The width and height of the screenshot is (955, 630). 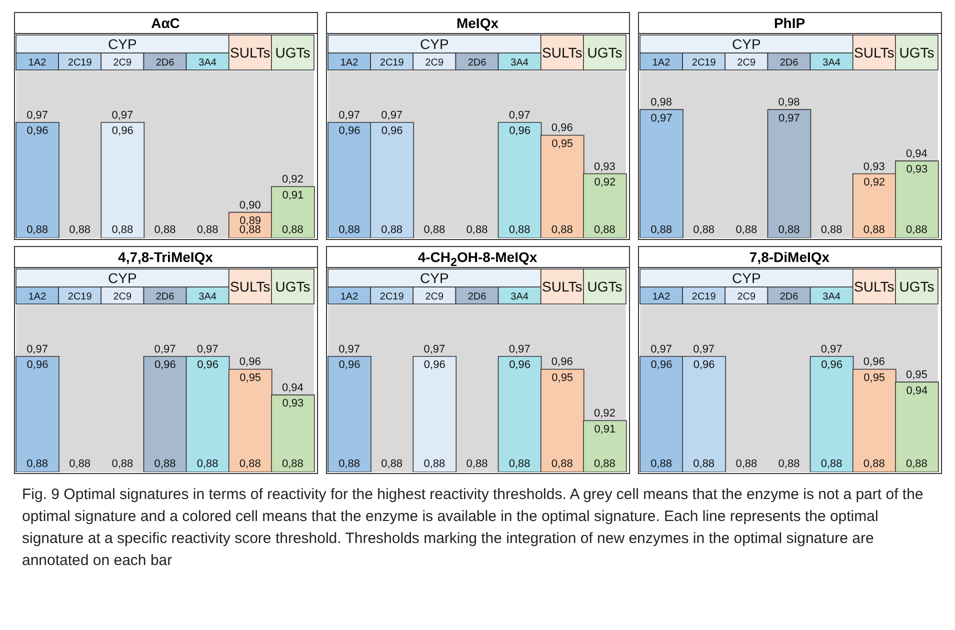 I want to click on chart-title: MeIQx, so click(x=477, y=23).